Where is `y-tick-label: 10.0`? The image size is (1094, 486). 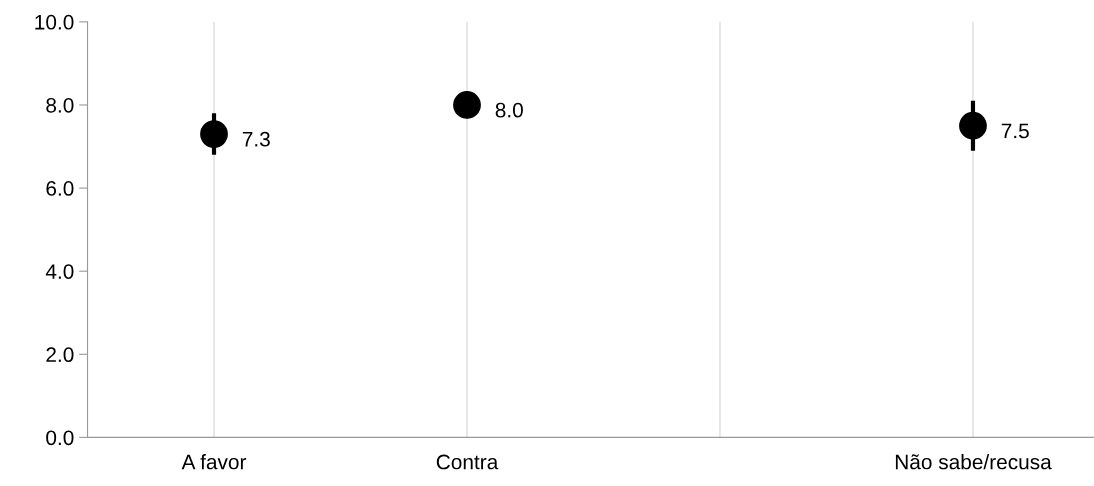 y-tick-label: 10.0 is located at coordinates (54, 22).